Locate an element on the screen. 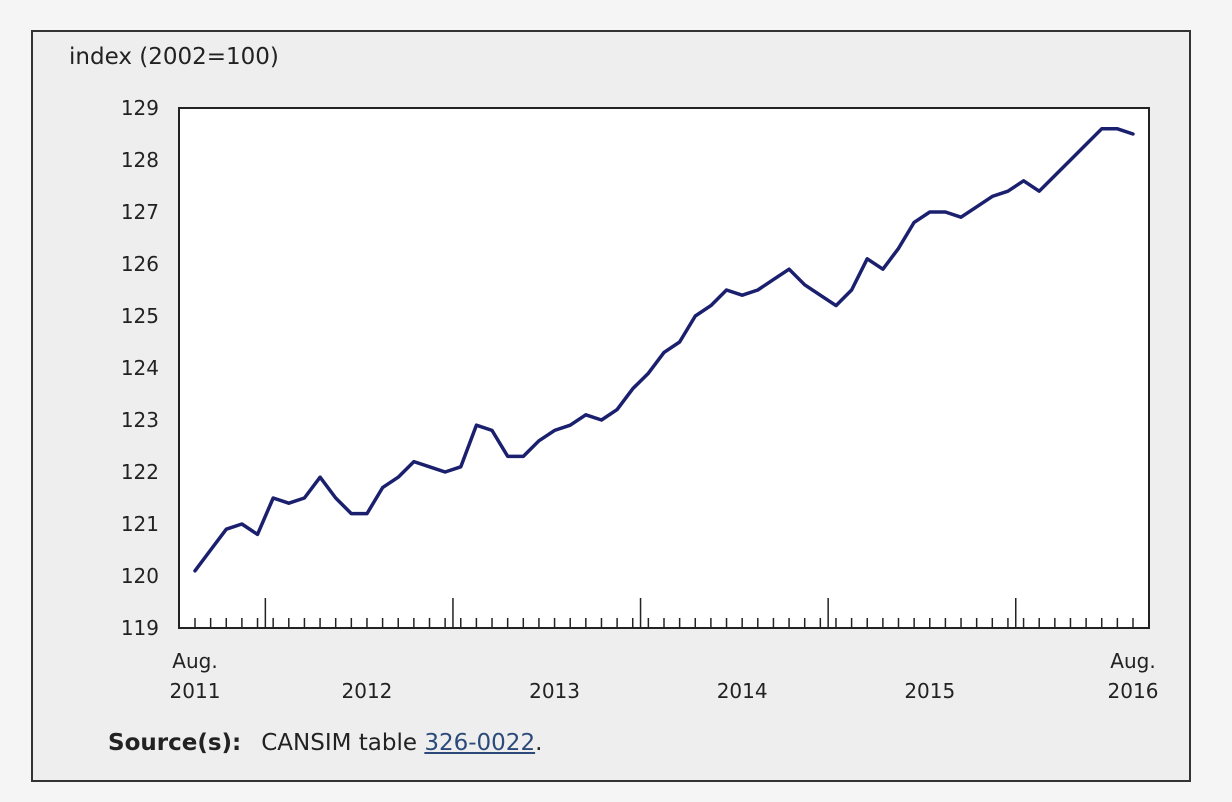  source-text-end: . is located at coordinates (539, 743).